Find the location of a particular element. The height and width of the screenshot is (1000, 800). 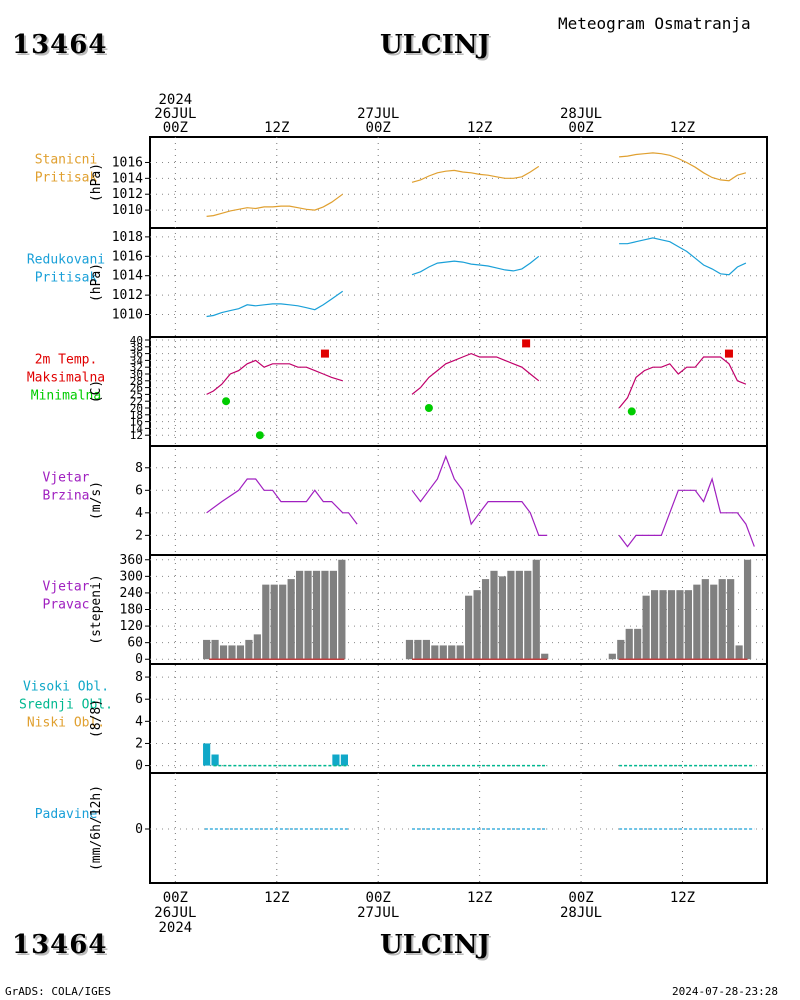

y-tick-label: 60 is located at coordinates (135, 643).